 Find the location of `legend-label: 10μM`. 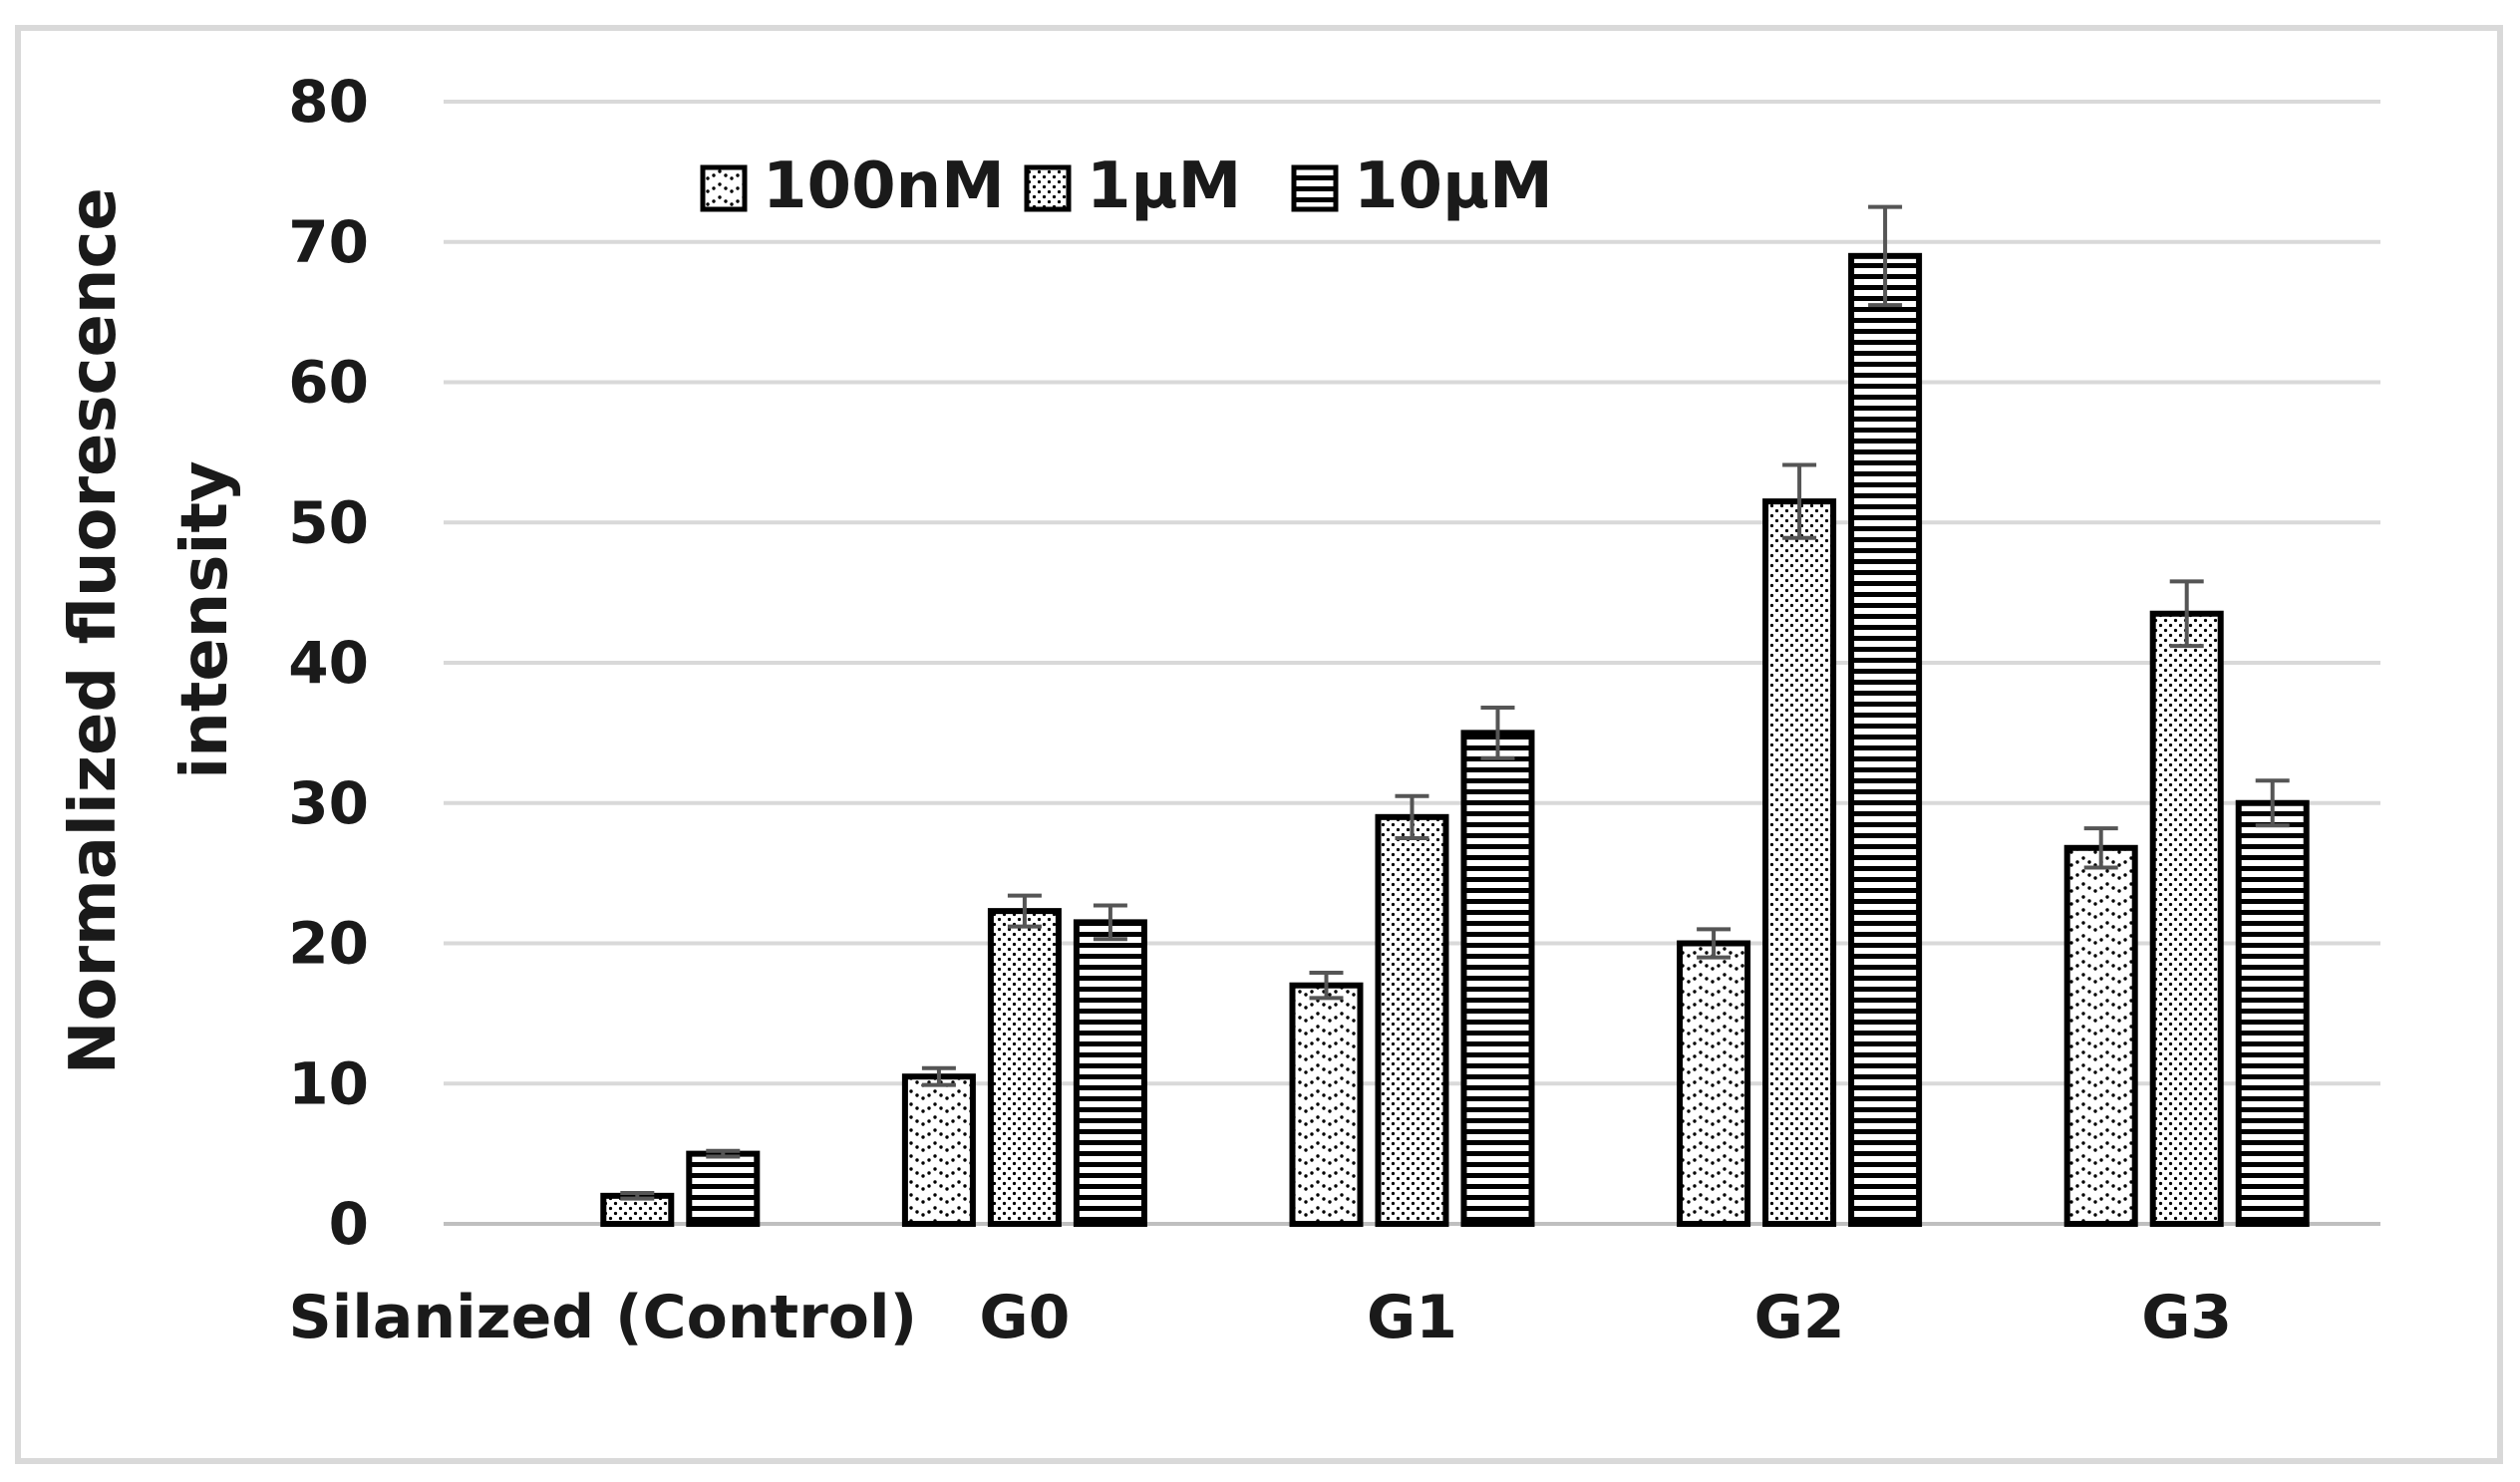

legend-label: 10μM is located at coordinates (1453, 186).